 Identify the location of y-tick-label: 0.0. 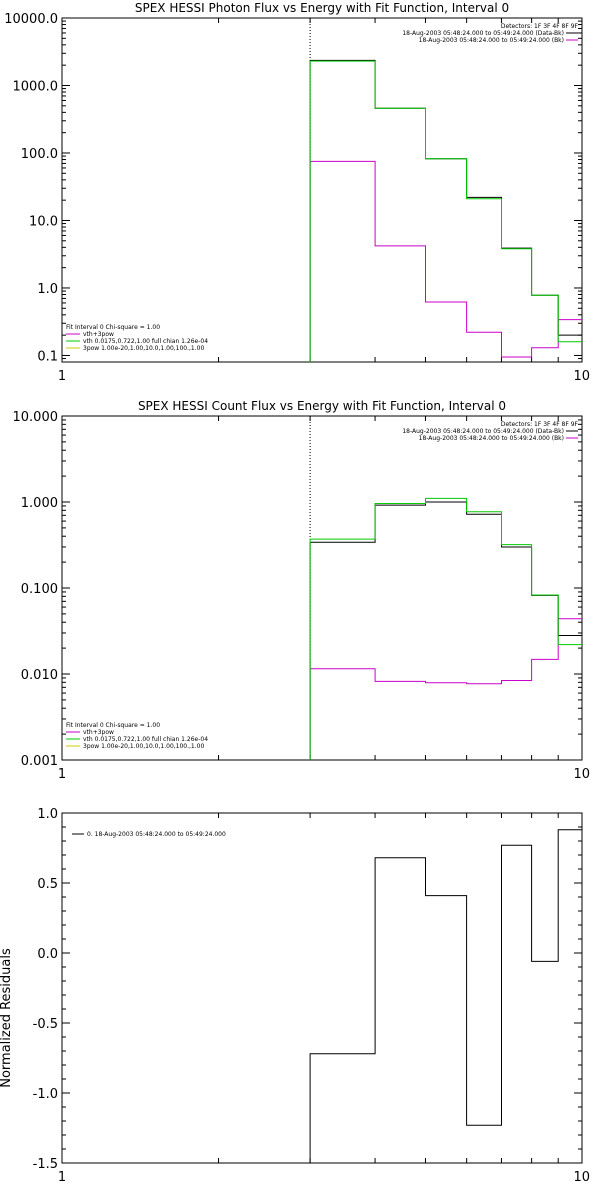
(47, 954).